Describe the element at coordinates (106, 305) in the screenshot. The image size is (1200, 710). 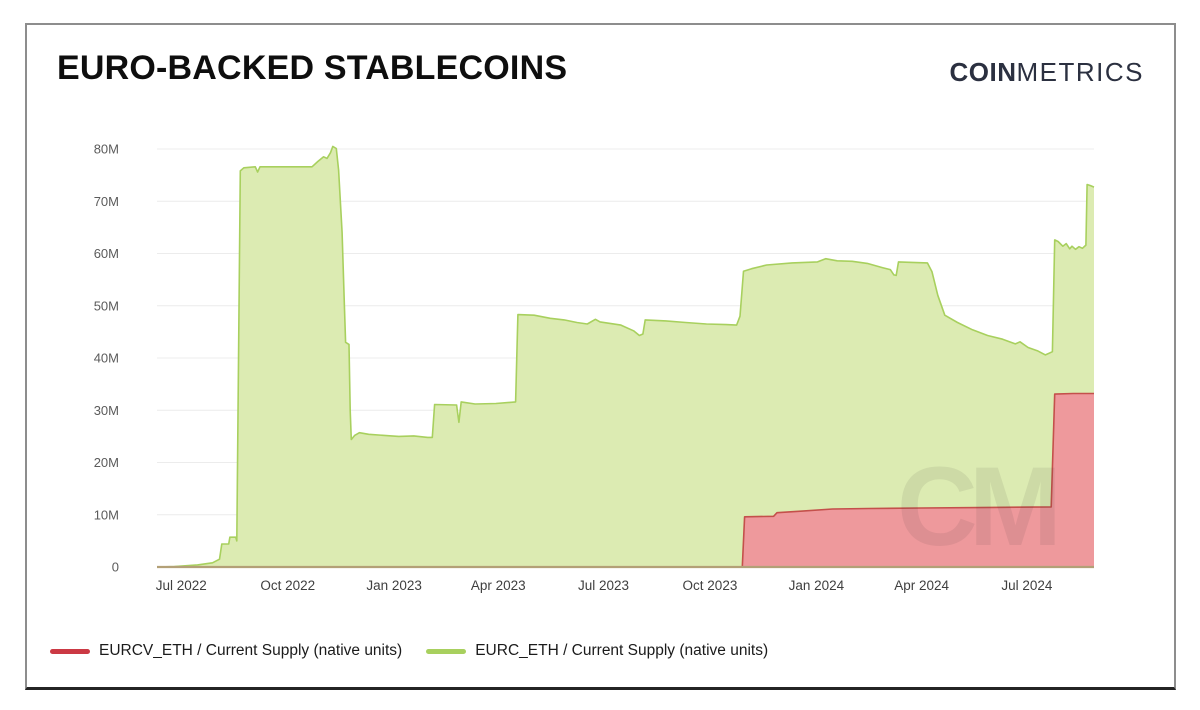
I see `y-tick-label: 50M` at that location.